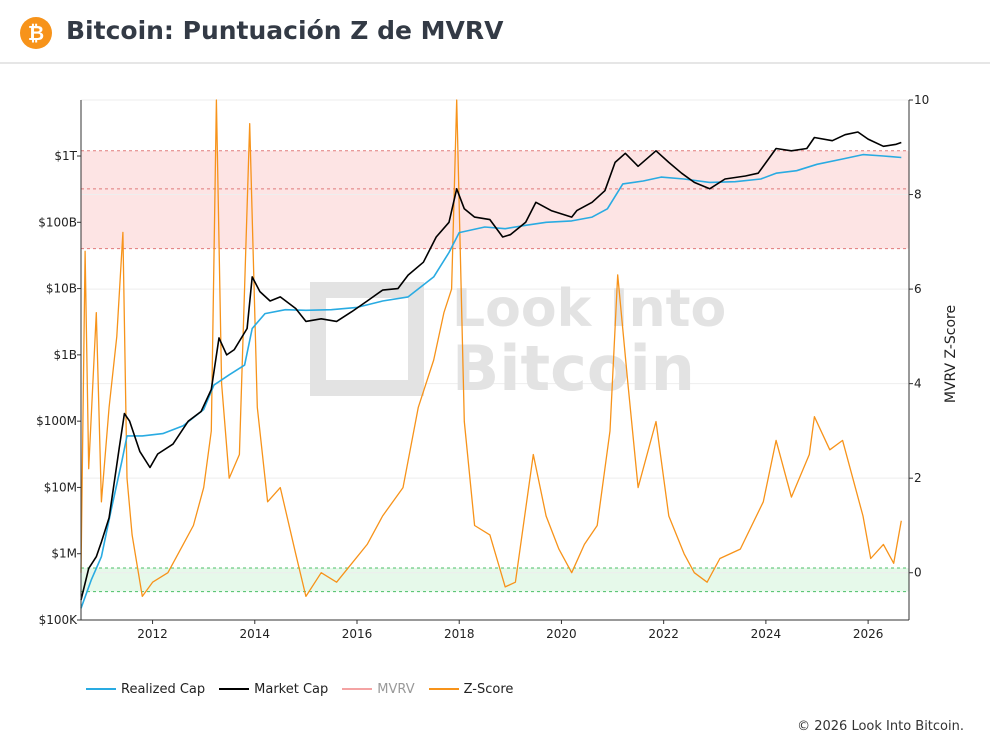  I want to click on watermark-text-line1: Look Into, so click(589, 309).